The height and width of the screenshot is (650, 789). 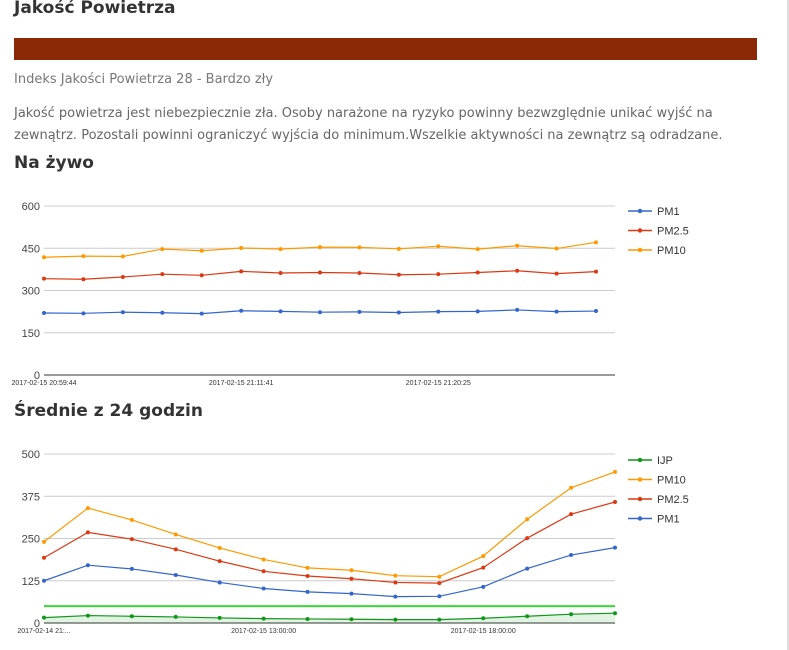 What do you see at coordinates (665, 461) in the screenshot?
I see `legend-label: IJP` at bounding box center [665, 461].